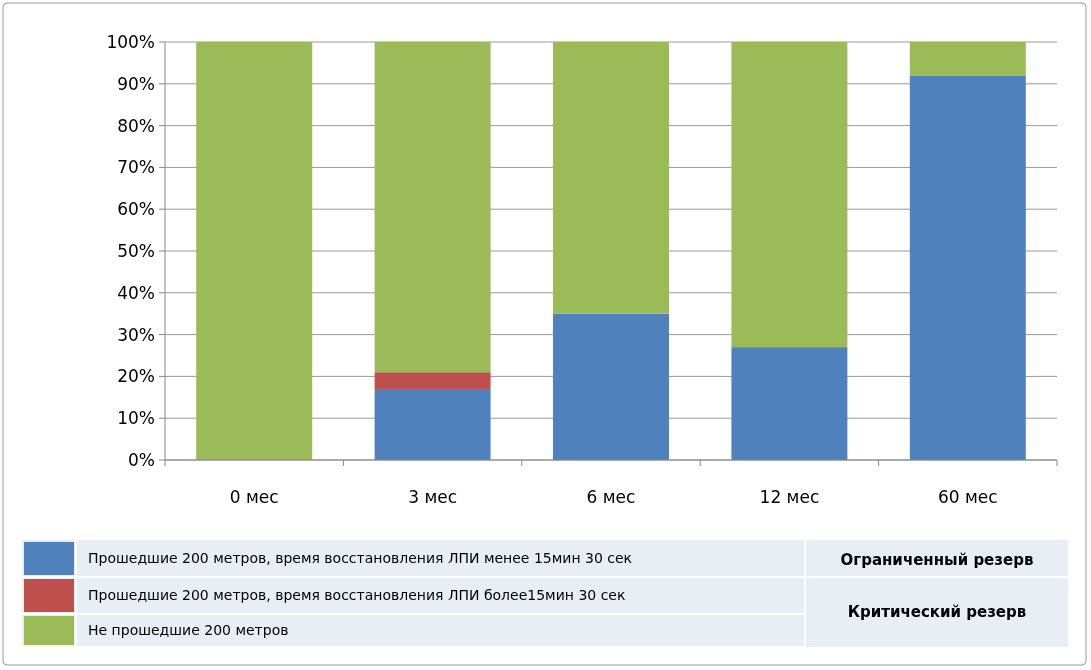  Describe the element at coordinates (136, 209) in the screenshot. I see `y-tick-label: 60%` at that location.